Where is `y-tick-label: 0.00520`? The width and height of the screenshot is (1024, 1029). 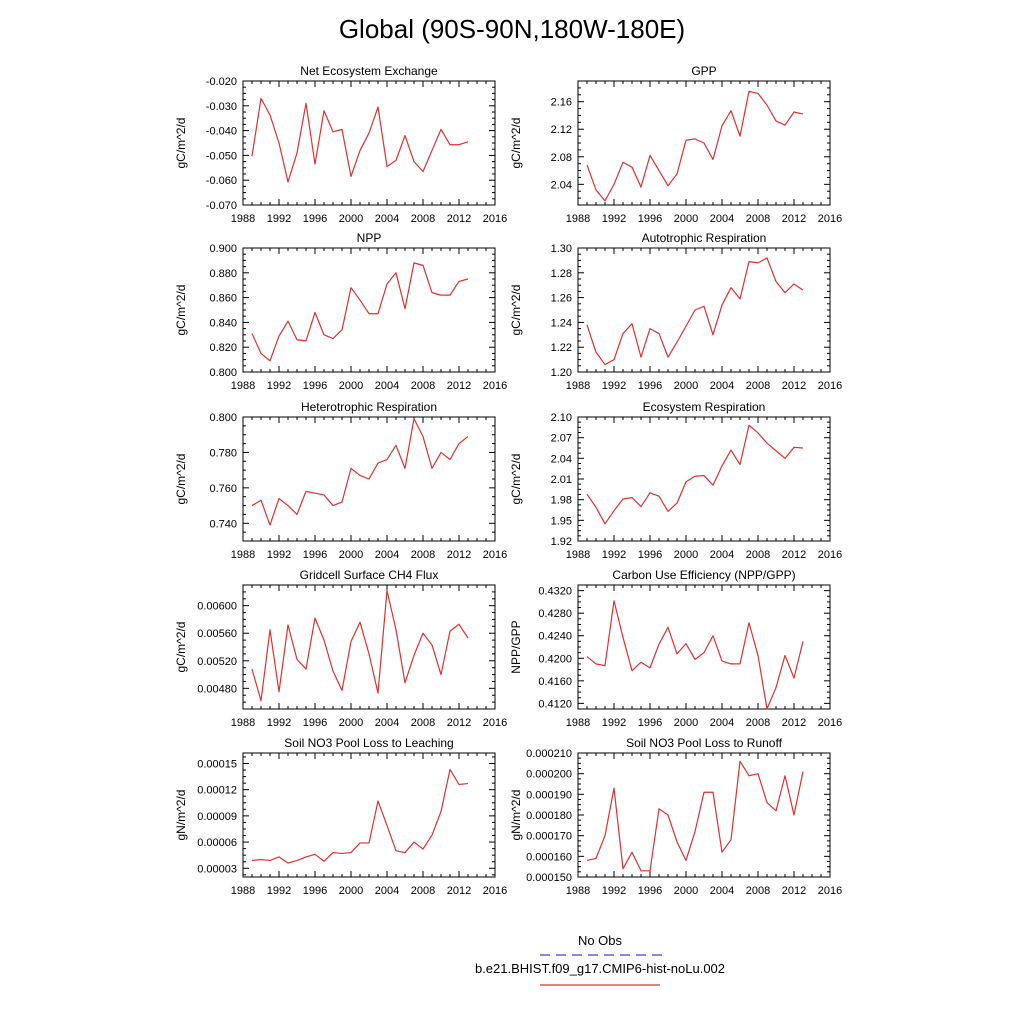 y-tick-label: 0.00520 is located at coordinates (217, 662).